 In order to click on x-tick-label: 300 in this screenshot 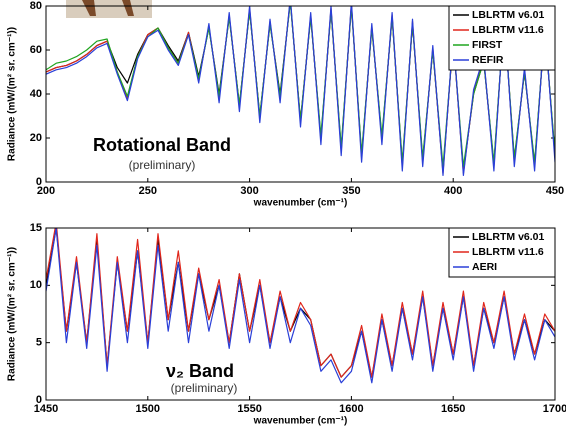, I will do `click(249, 191)`.